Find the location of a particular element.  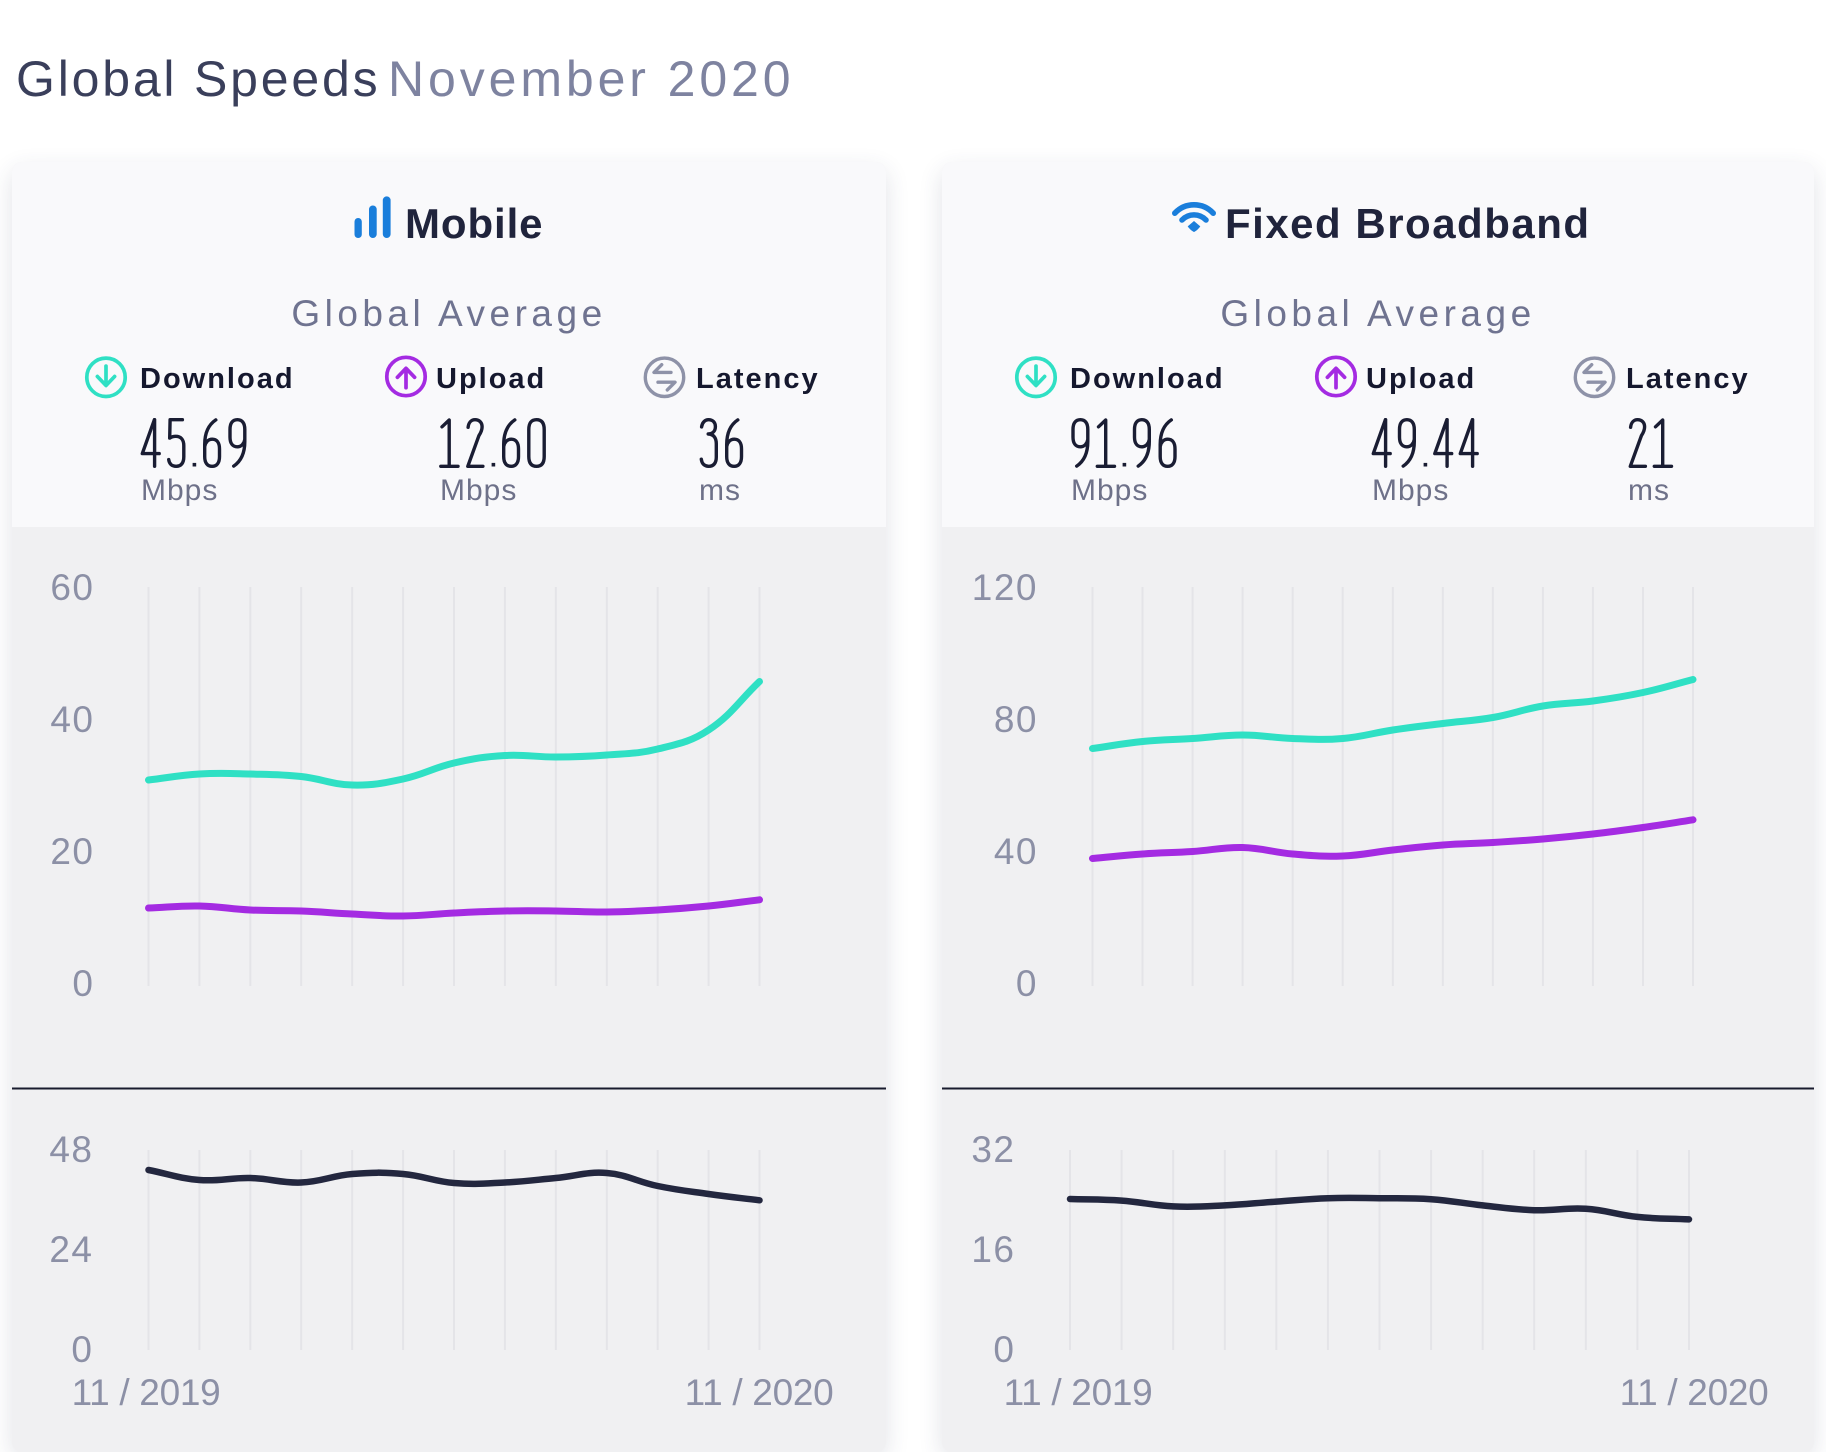

svg-text: 16 is located at coordinates (993, 1249).